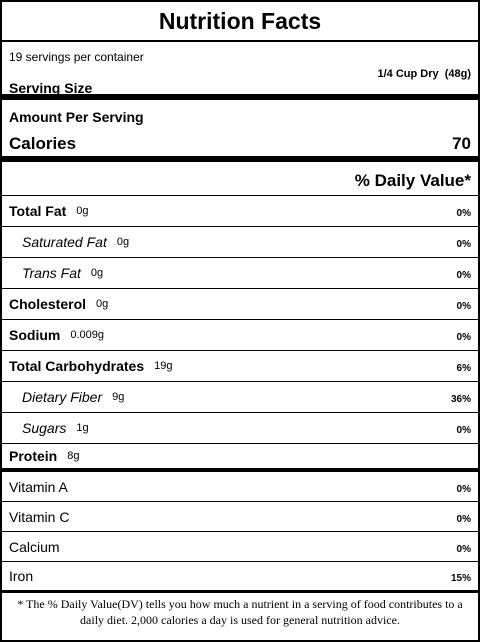 This screenshot has height=642, width=480. Describe the element at coordinates (118, 397) in the screenshot. I see `nutrient-amount: 9g` at that location.